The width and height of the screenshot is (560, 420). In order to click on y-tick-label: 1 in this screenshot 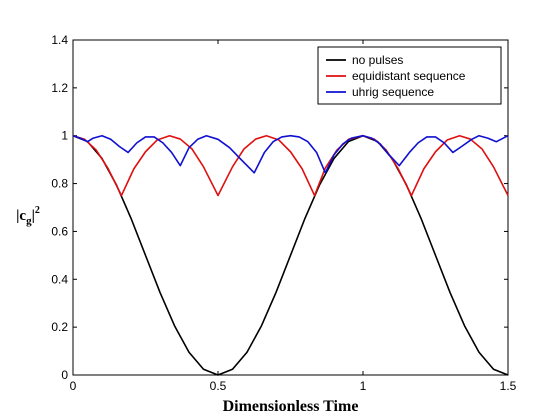, I will do `click(64, 136)`.